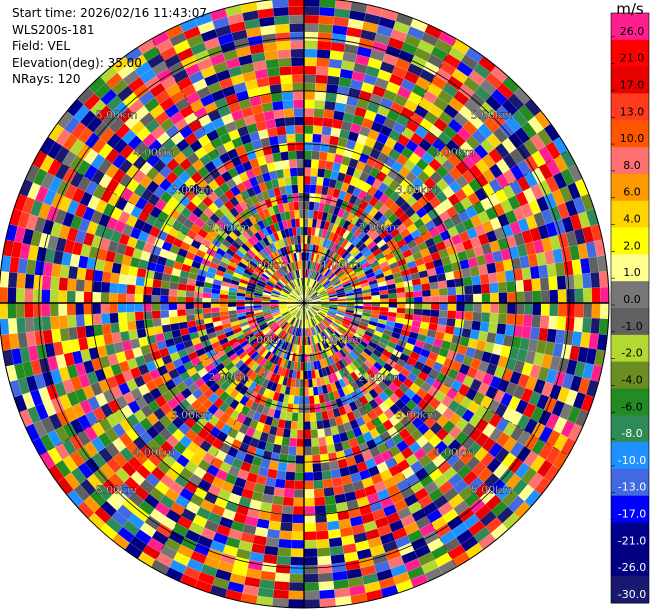 The width and height of the screenshot is (650, 610). Describe the element at coordinates (632, 567) in the screenshot. I see `colorbar-tick-label: -26.0` at that location.